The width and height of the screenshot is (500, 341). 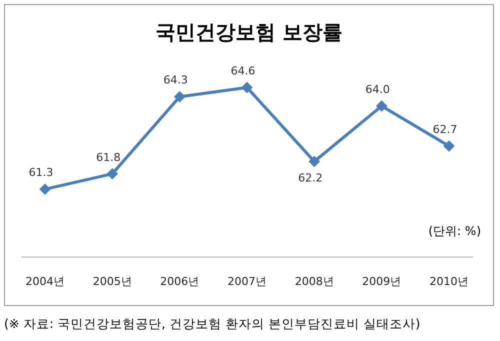 I want to click on data-label: 64.0, so click(x=377, y=89).